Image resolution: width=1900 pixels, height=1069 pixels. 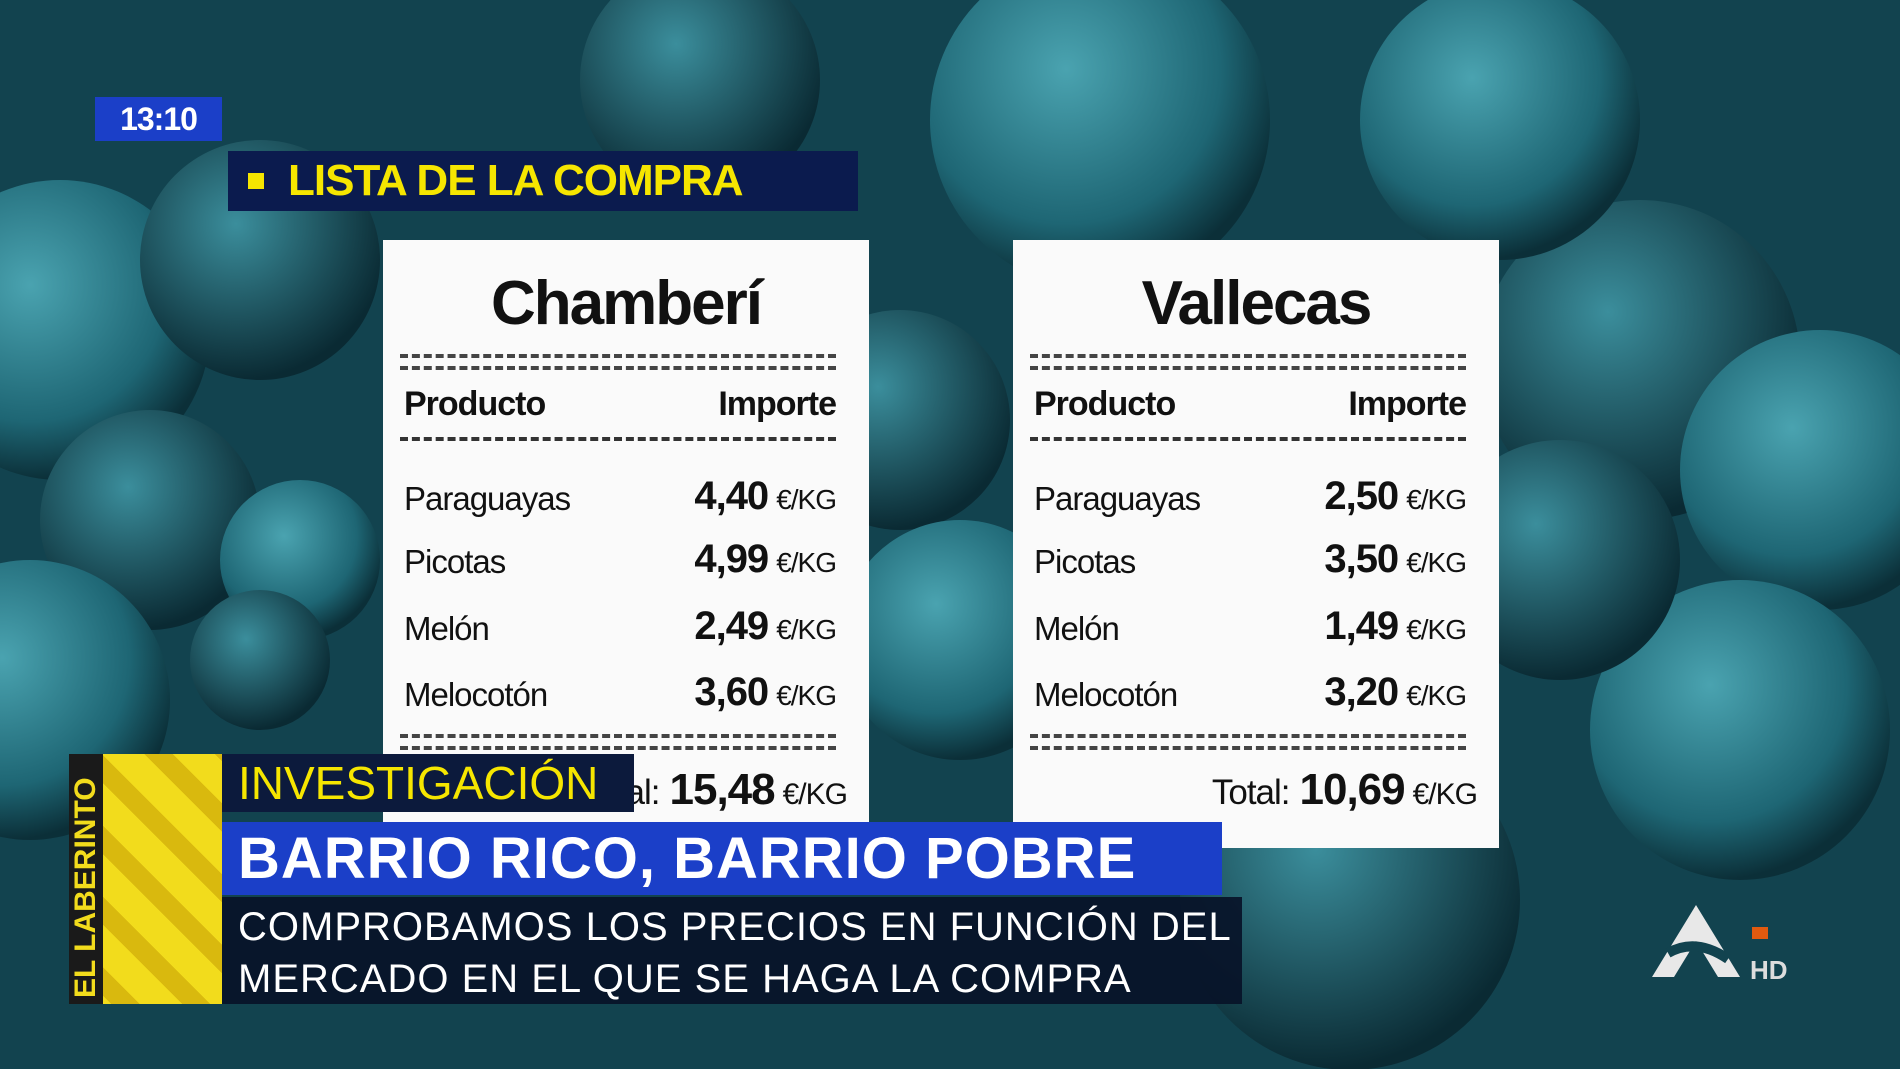 I want to click on clock: 13:10, so click(x=158, y=119).